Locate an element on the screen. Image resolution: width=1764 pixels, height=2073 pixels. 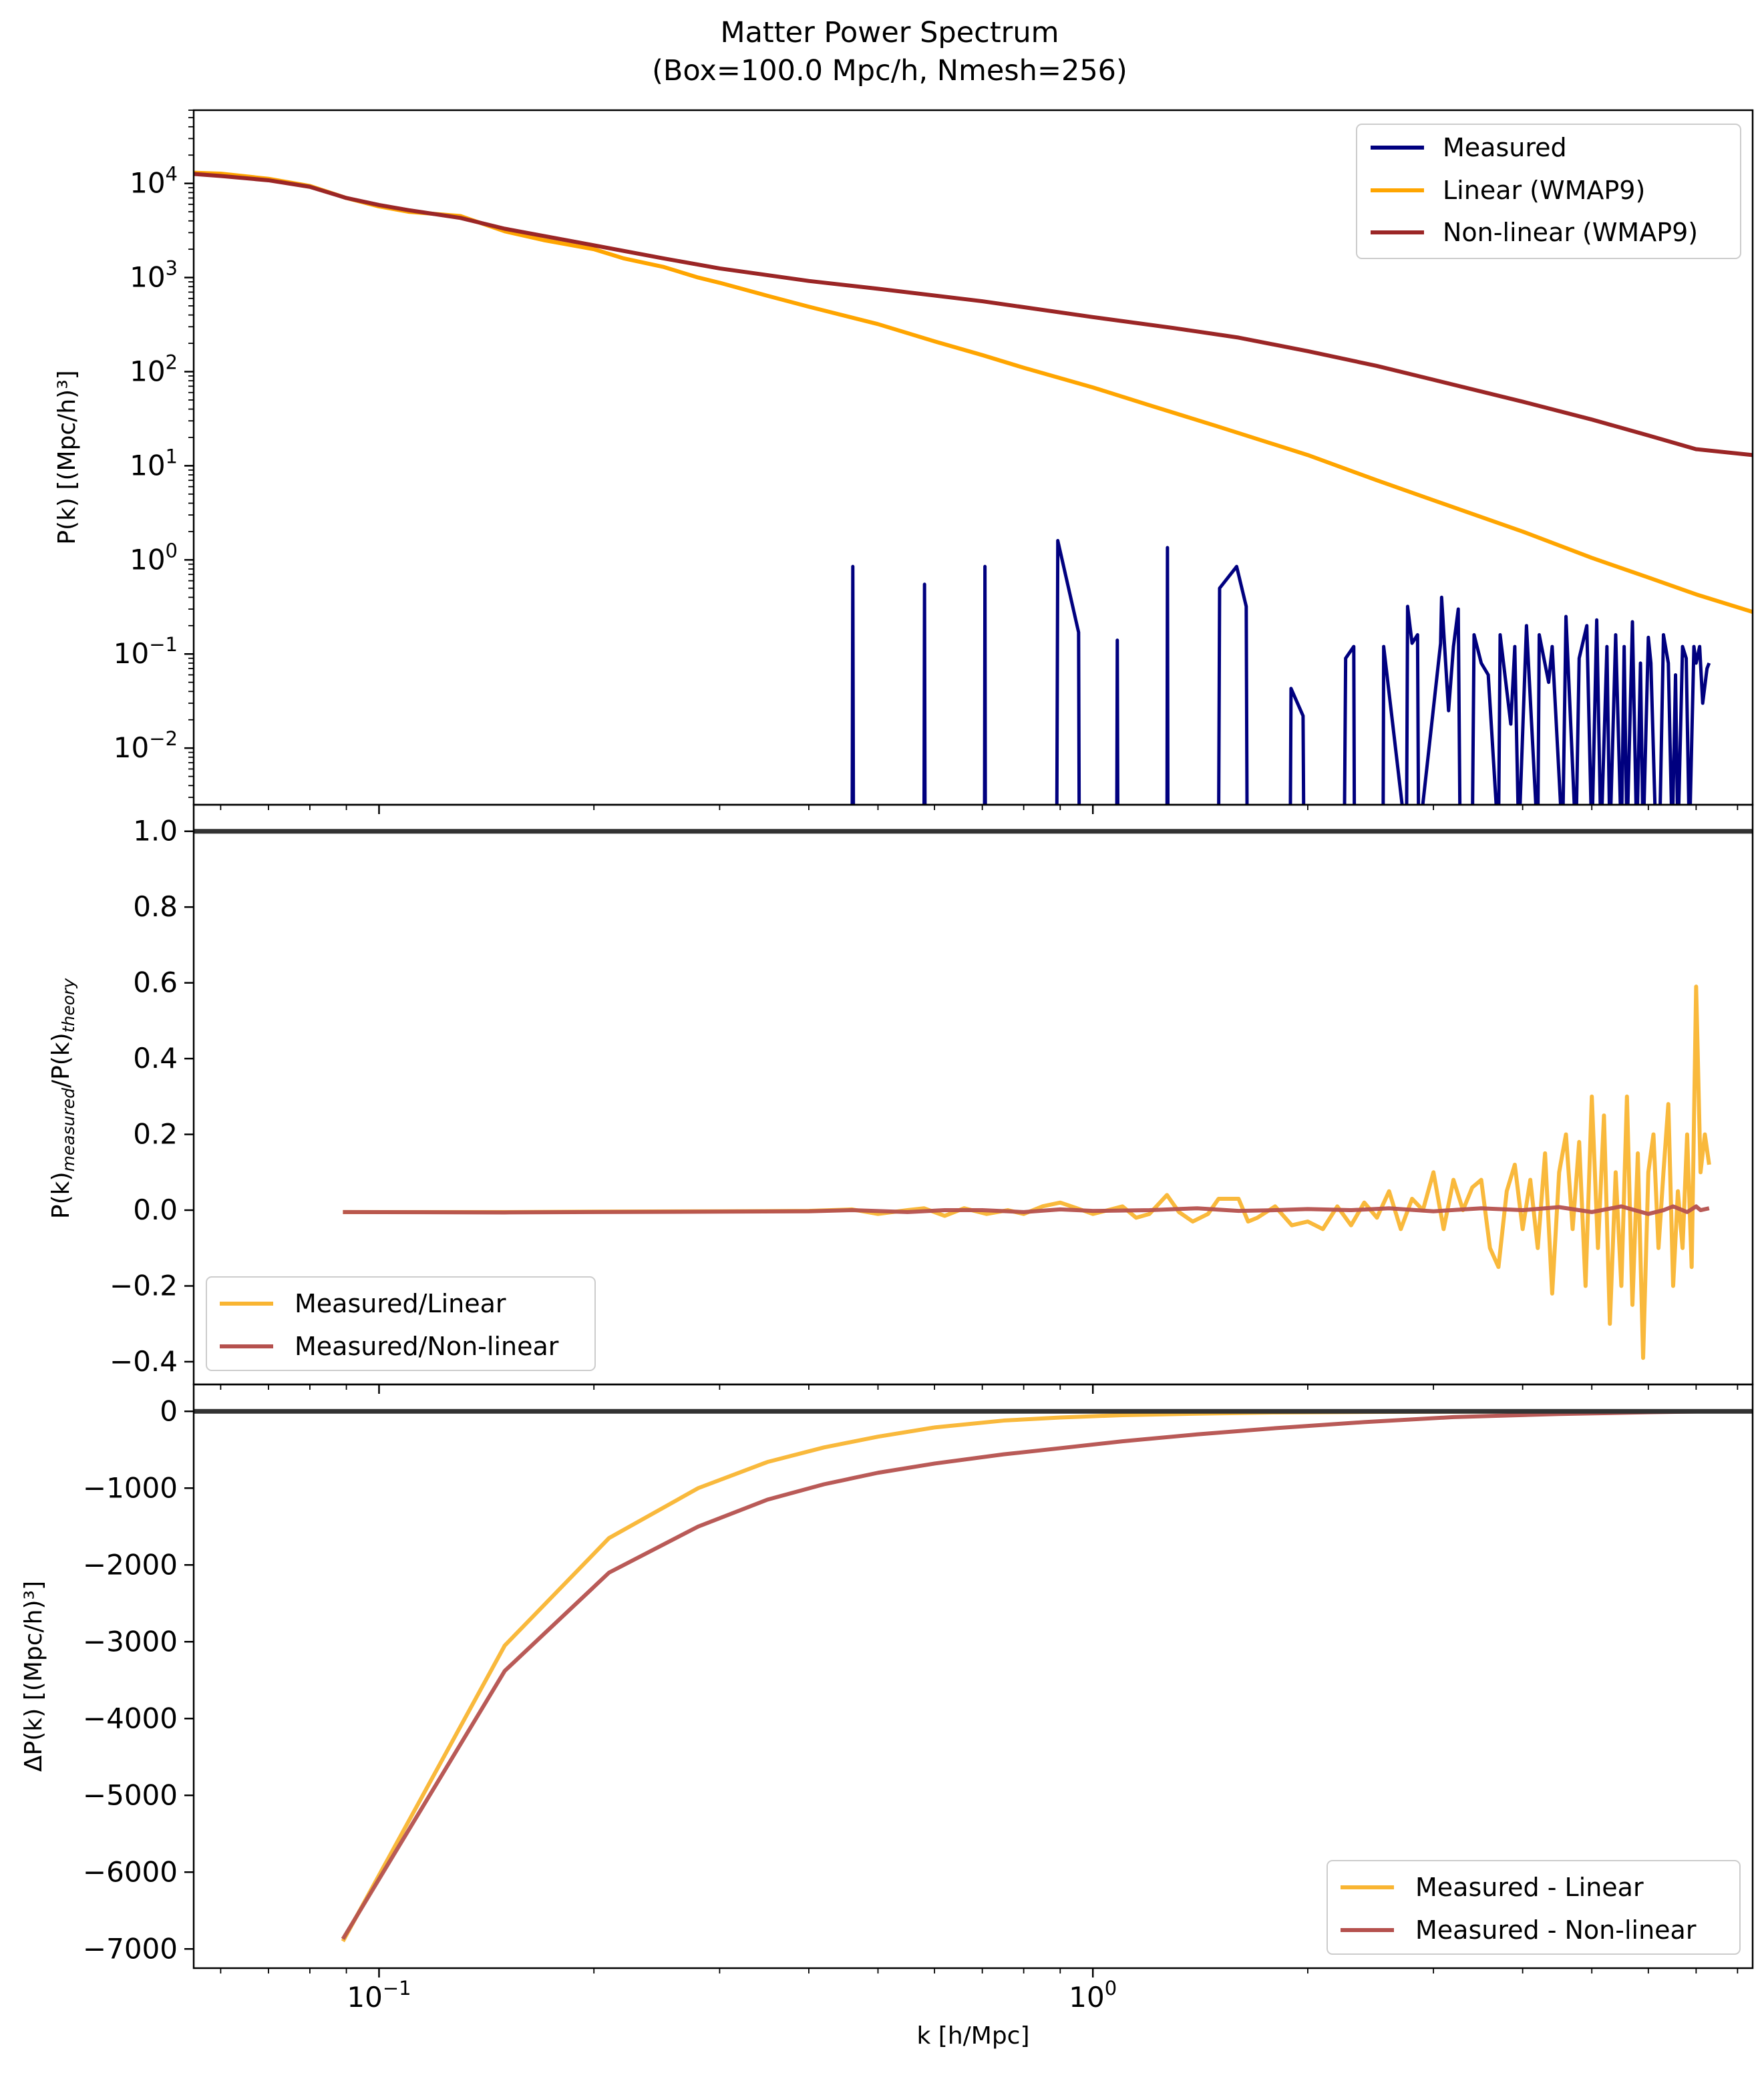
power-y-tick-label: 10⁴ is located at coordinates (154, 181).